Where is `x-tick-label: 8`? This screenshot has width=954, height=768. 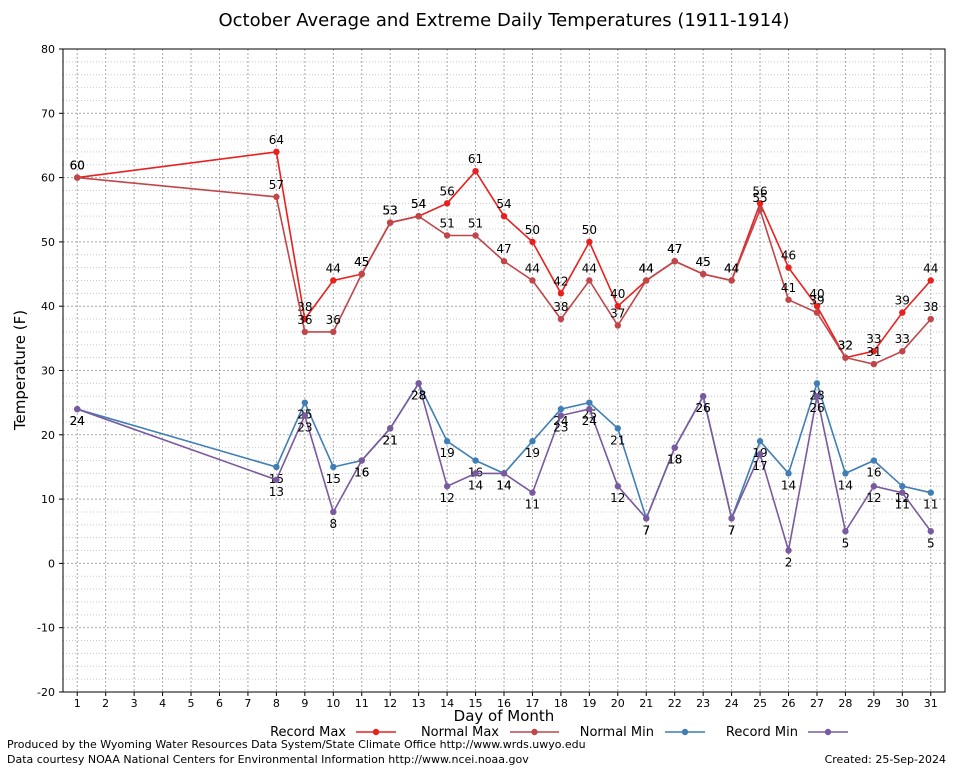 x-tick-label: 8 is located at coordinates (276, 703).